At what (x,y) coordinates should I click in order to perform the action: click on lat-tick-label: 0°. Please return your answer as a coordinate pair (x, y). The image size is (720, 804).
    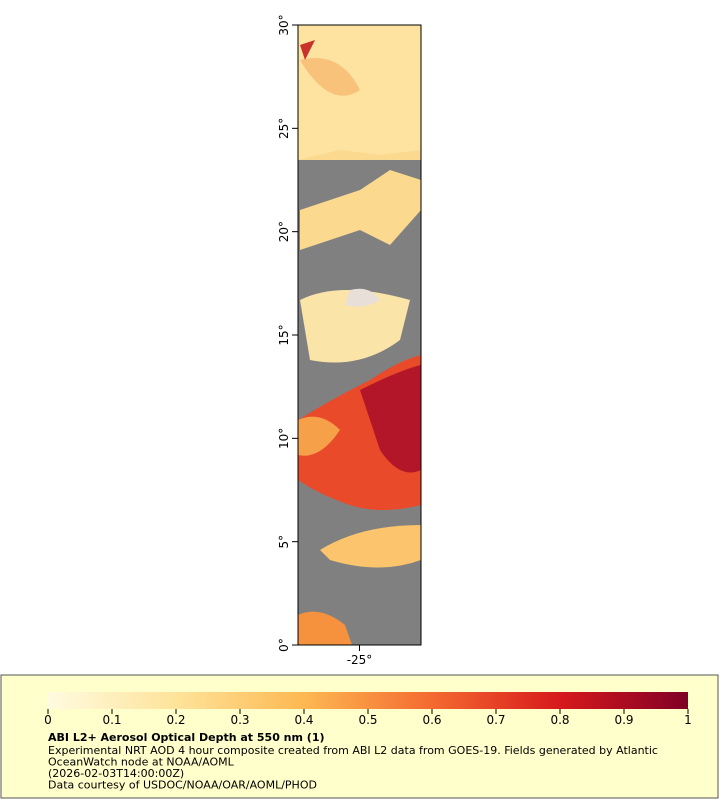
    Looking at the image, I should click on (284, 645).